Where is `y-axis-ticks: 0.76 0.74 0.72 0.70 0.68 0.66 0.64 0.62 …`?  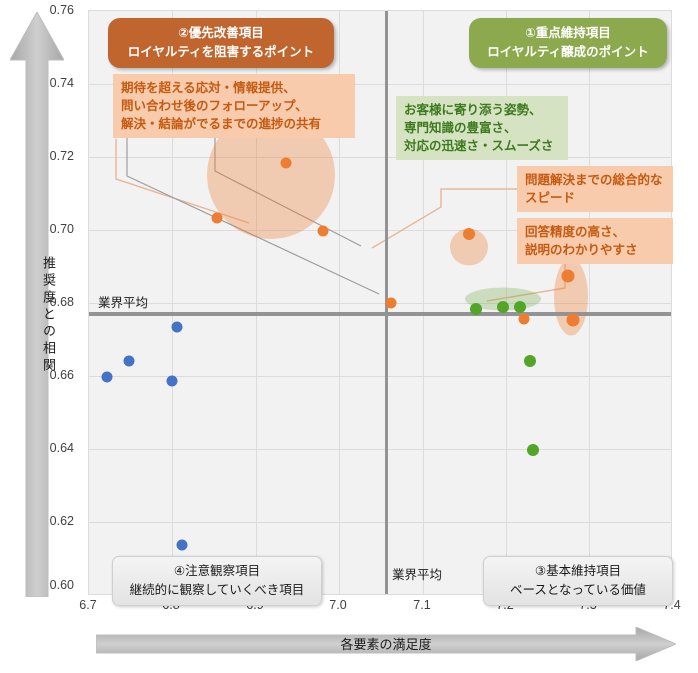
y-axis-ticks: 0.76 0.74 0.72 0.70 0.68 0.66 0.64 0.62 … is located at coordinates (41, 296).